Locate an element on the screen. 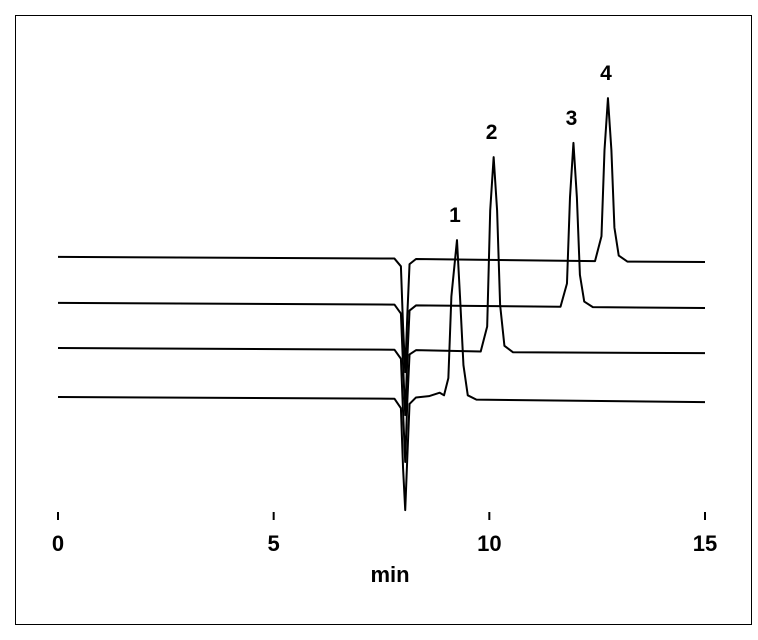 This screenshot has width=758, height=640. x-axis-label: min is located at coordinates (389, 574).